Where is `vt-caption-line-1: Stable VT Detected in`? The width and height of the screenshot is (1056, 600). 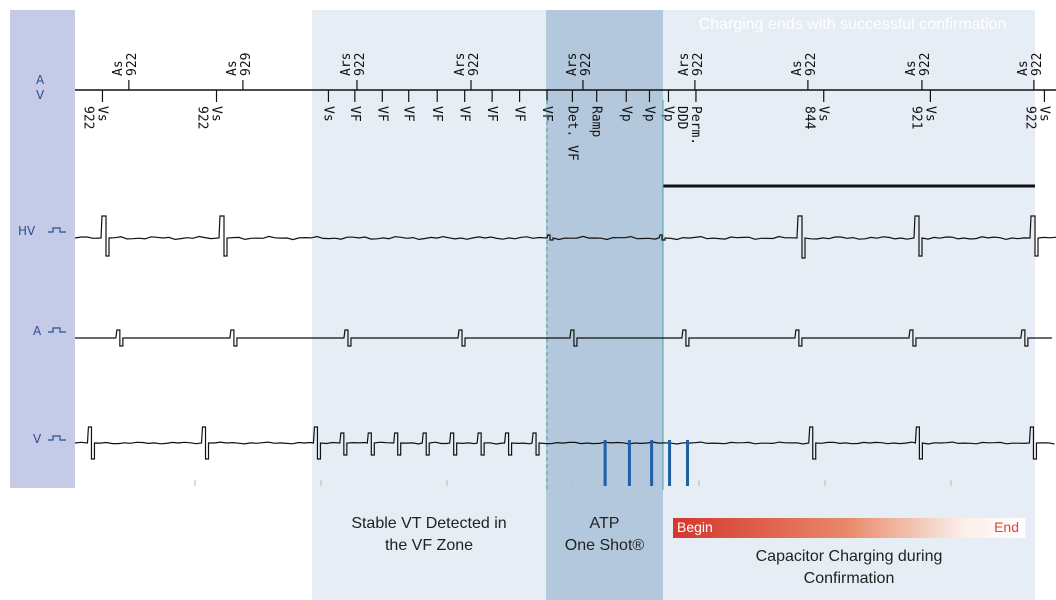 vt-caption-line-1: Stable VT Detected in is located at coordinates (429, 523).